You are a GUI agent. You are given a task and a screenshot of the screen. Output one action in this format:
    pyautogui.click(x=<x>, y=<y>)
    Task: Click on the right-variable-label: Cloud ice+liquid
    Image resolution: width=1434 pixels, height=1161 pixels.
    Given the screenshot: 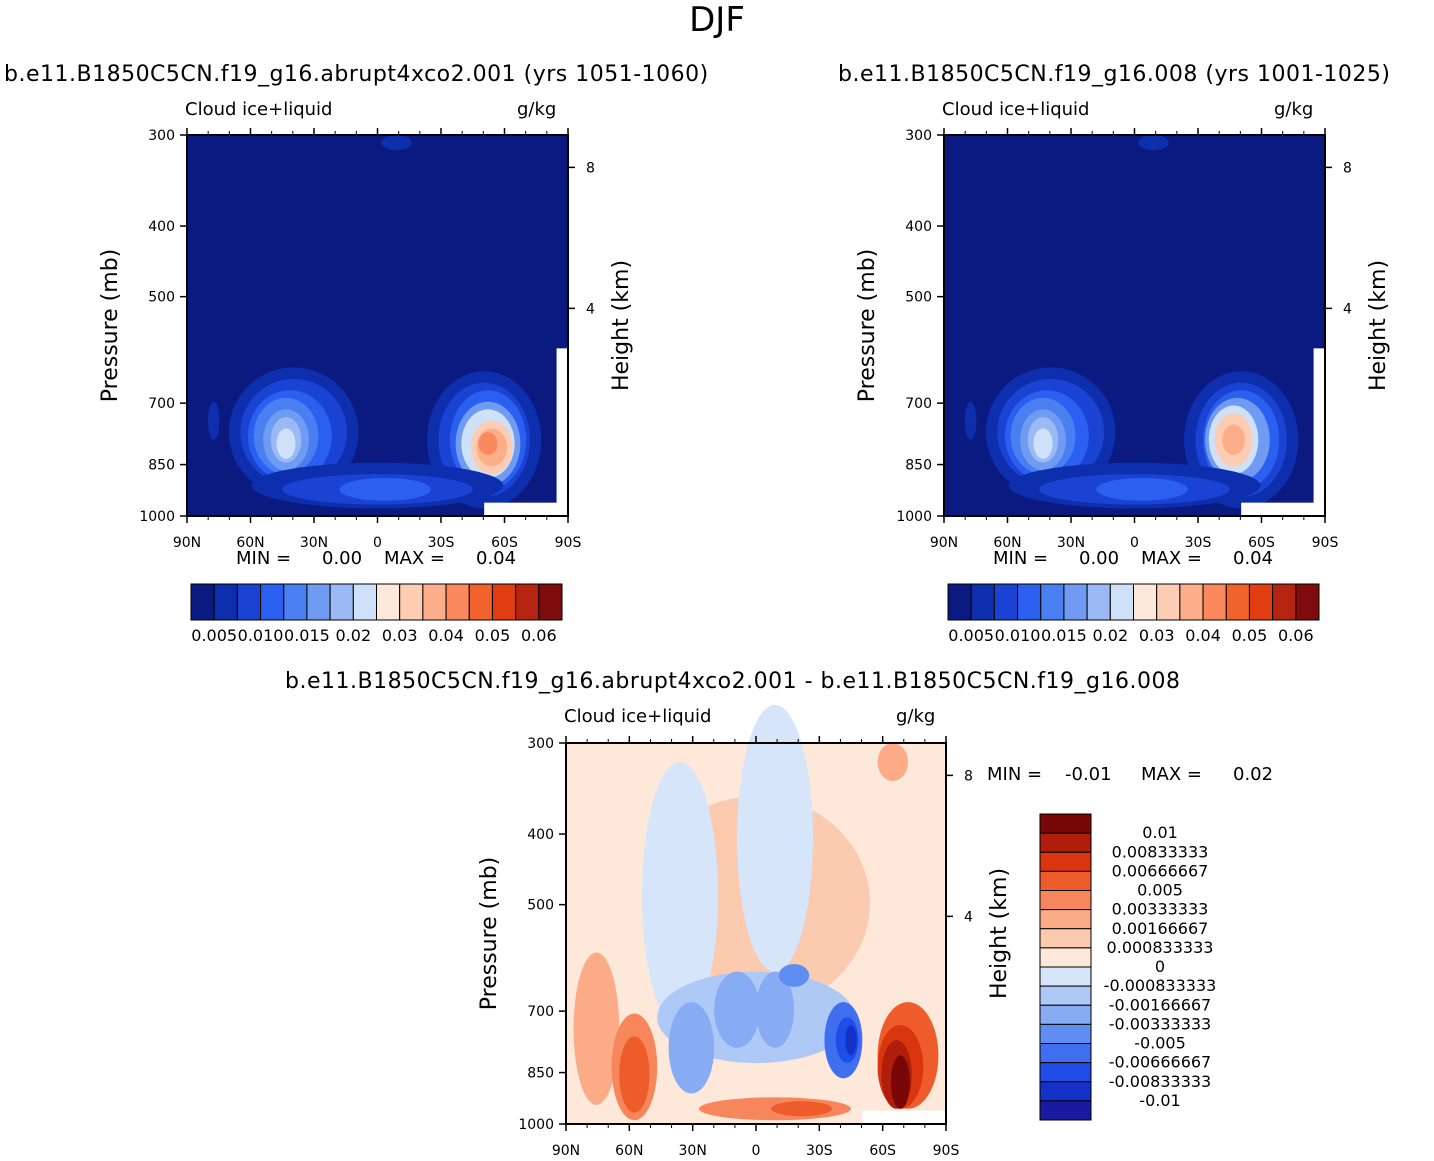 What is the action you would take?
    pyautogui.click(x=1016, y=109)
    